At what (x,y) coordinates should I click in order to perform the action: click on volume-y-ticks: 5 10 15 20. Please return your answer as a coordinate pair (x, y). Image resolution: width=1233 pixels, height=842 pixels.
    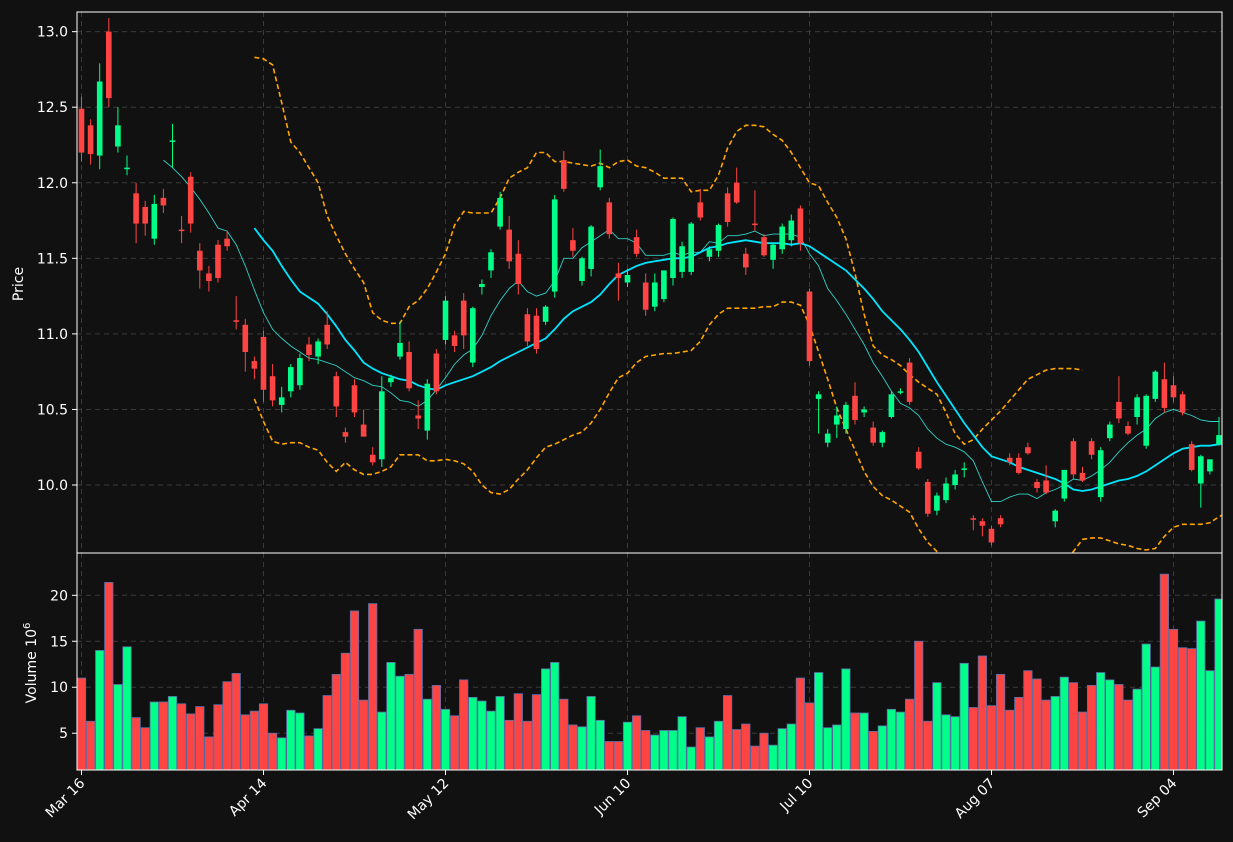
    Looking at the image, I should click on (63, 665).